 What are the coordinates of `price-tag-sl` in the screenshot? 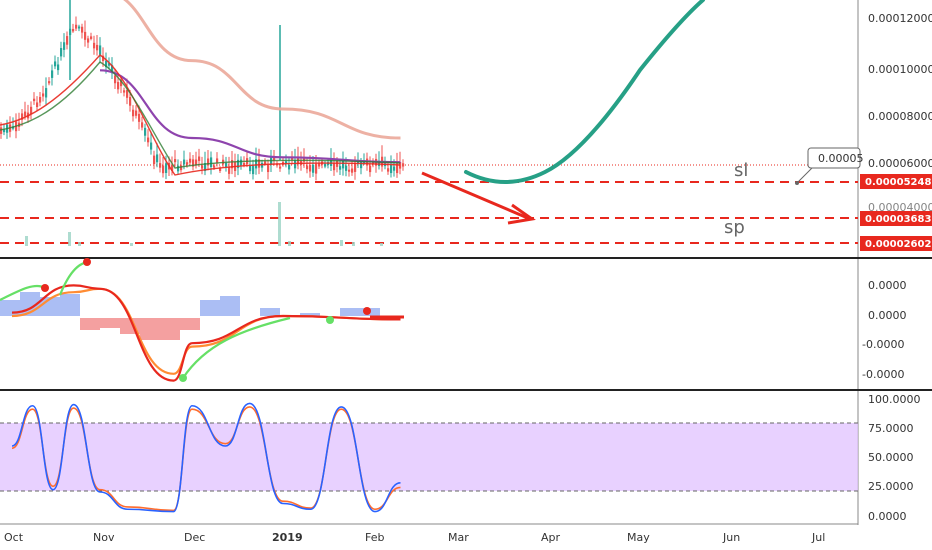 It's located at (896, 181).